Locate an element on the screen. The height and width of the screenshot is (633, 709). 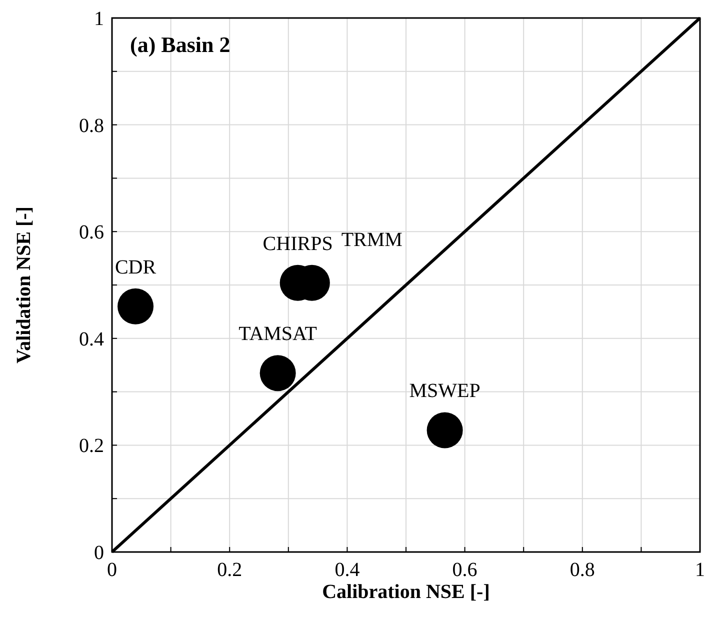
annotation: TRMM is located at coordinates (372, 239).